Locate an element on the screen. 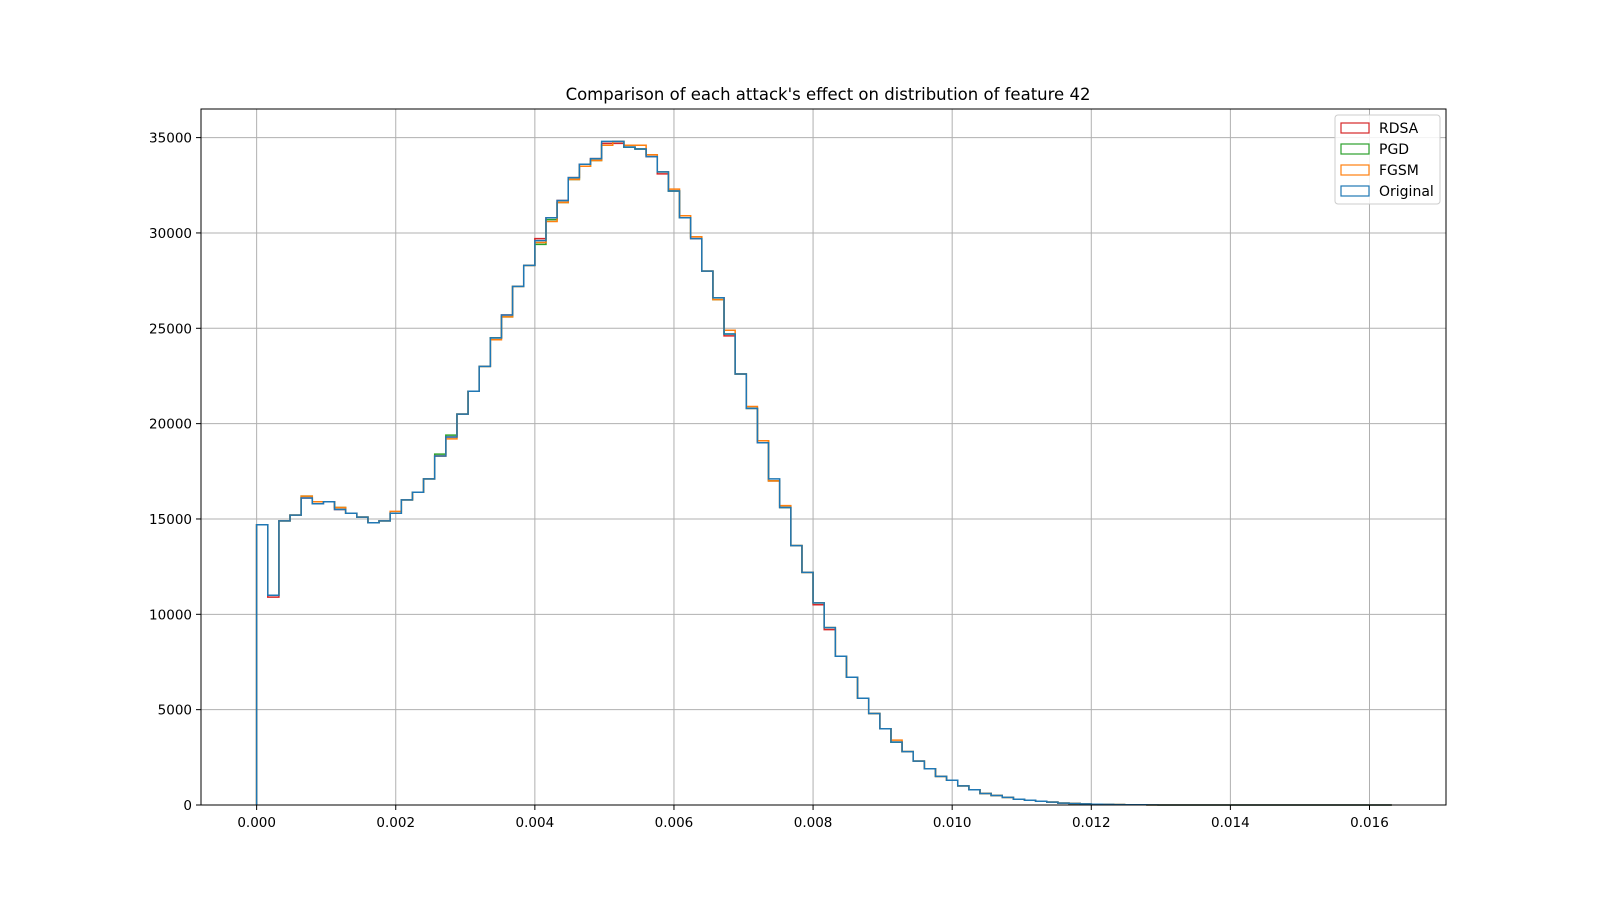 The image size is (1600, 900). x-tick-label: 0.016 is located at coordinates (1369, 823).